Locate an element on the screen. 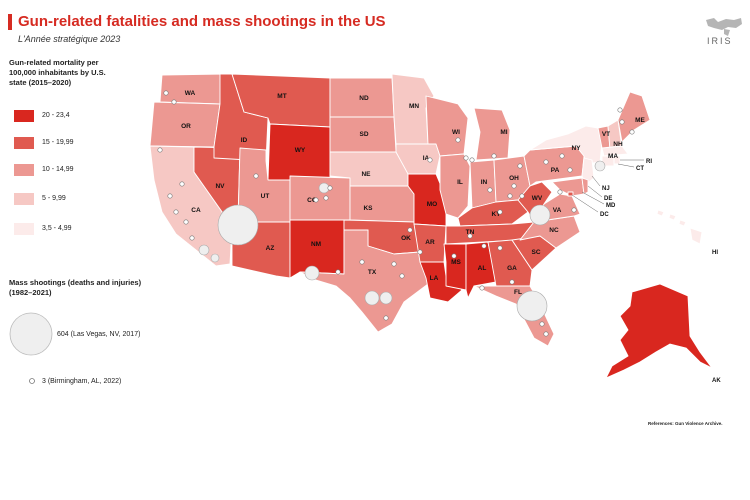  state-WA is located at coordinates (192, 89).